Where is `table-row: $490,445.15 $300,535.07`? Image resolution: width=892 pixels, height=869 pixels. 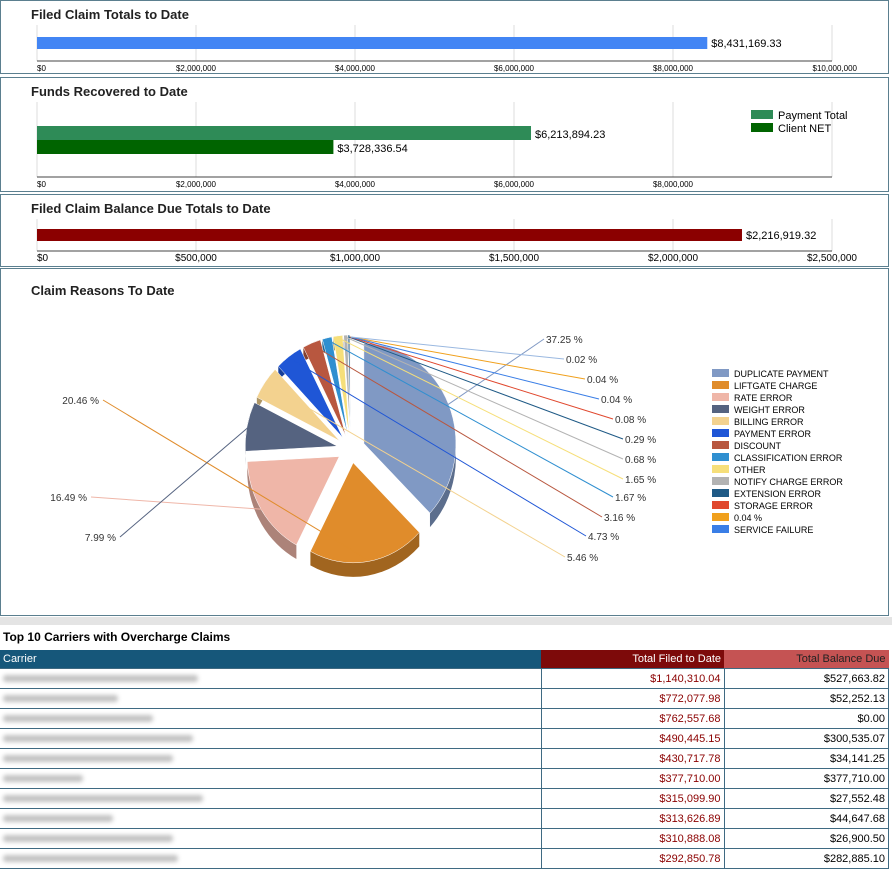
table-row: $490,445.15 $300,535.07 is located at coordinates (444, 738).